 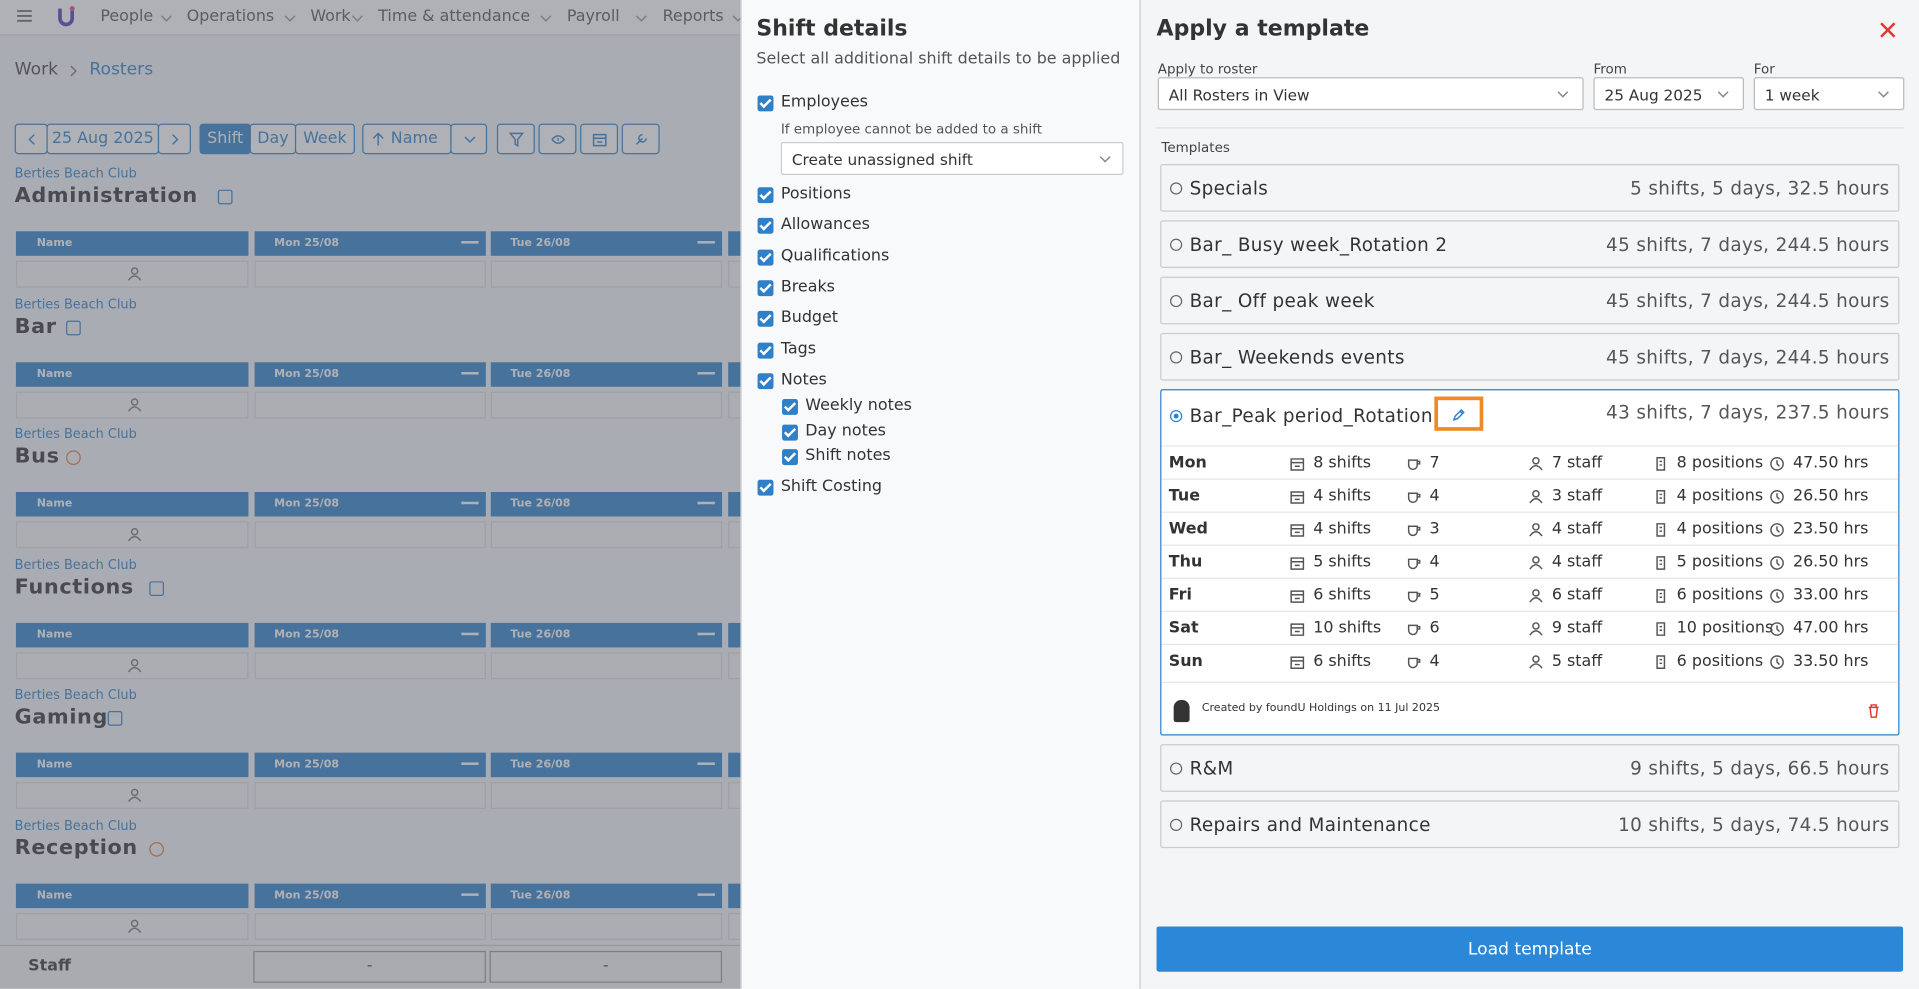 What do you see at coordinates (1342, 463) in the screenshot?
I see `day-shifts: 8 shifts` at bounding box center [1342, 463].